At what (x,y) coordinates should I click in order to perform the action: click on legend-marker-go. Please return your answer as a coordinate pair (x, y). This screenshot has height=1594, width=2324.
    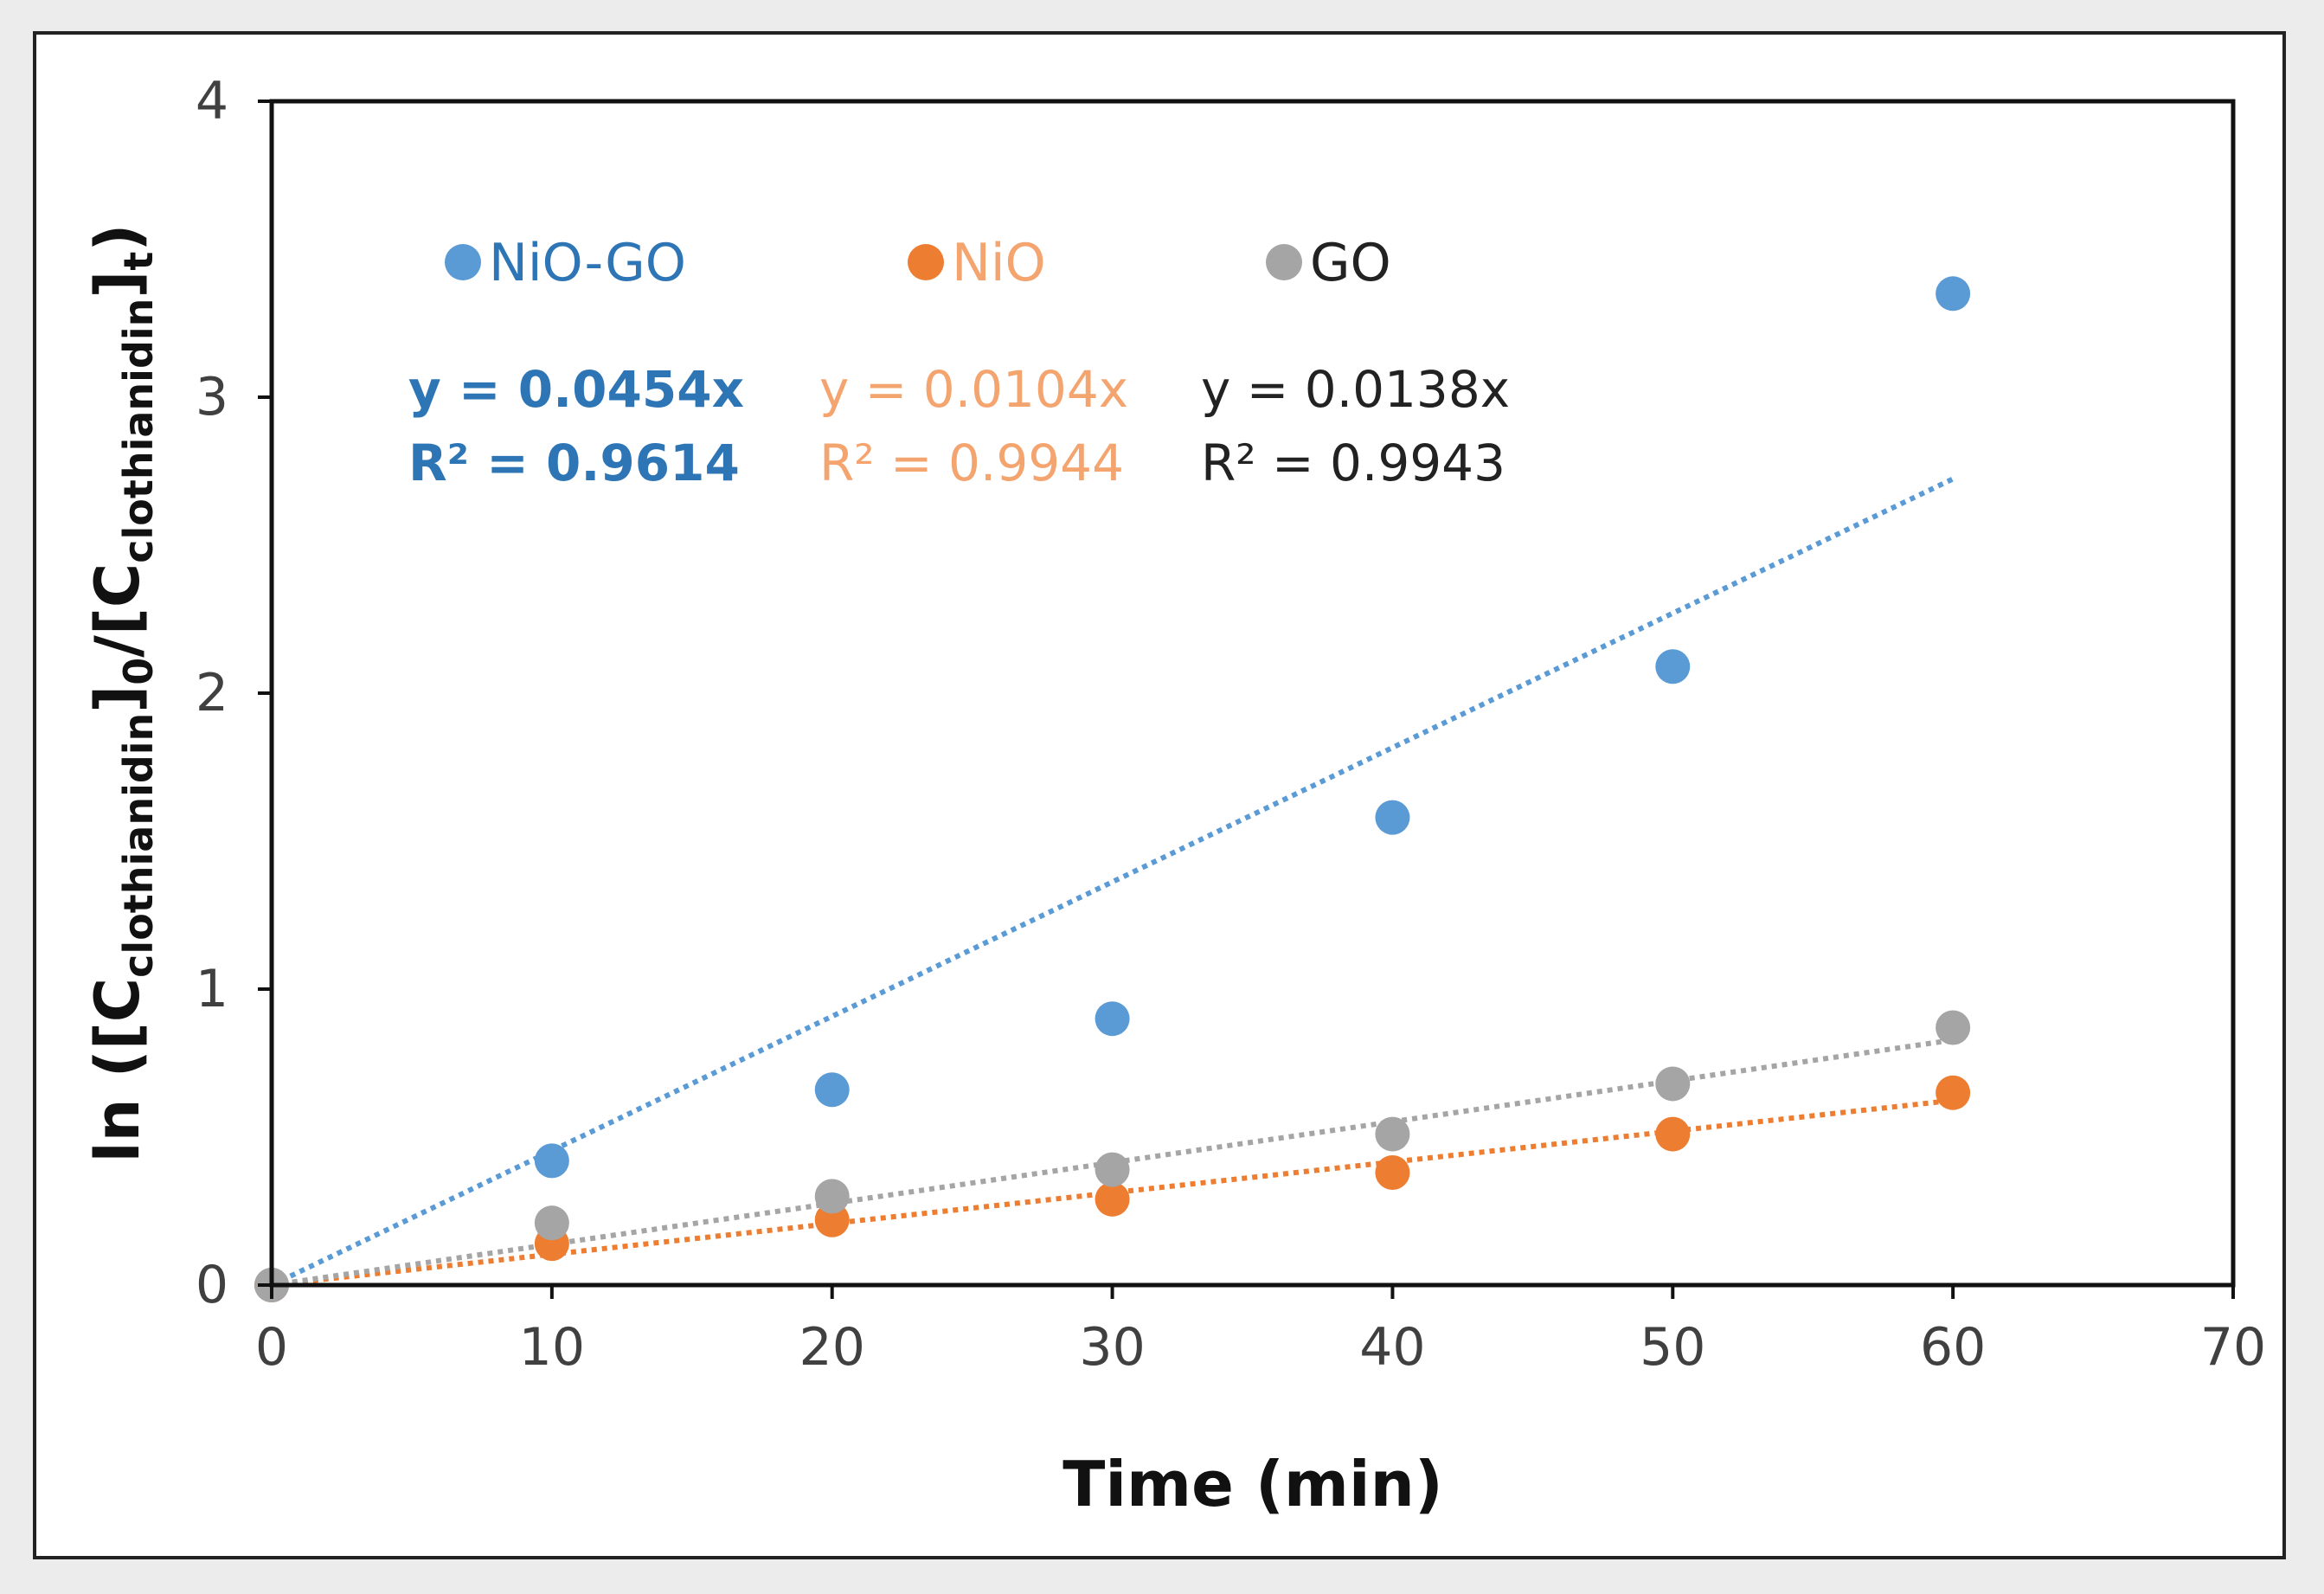
    Looking at the image, I should click on (1284, 262).